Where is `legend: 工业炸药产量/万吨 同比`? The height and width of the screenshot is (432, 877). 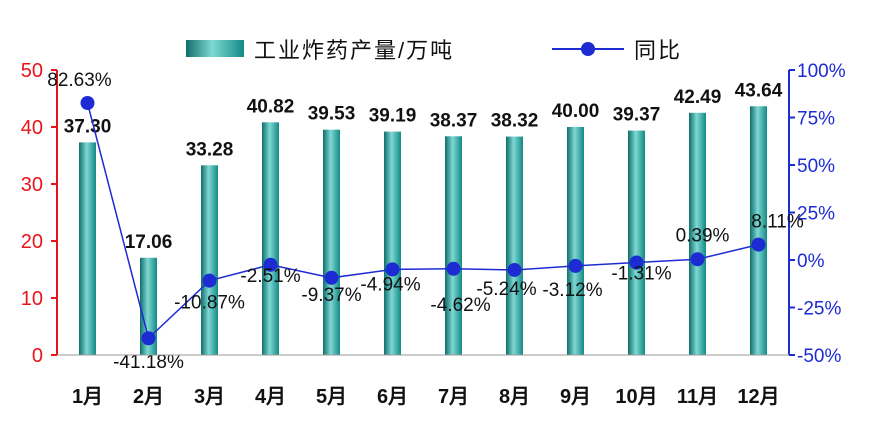 legend: 工业炸药产量/万吨 同比 is located at coordinates (434, 50).